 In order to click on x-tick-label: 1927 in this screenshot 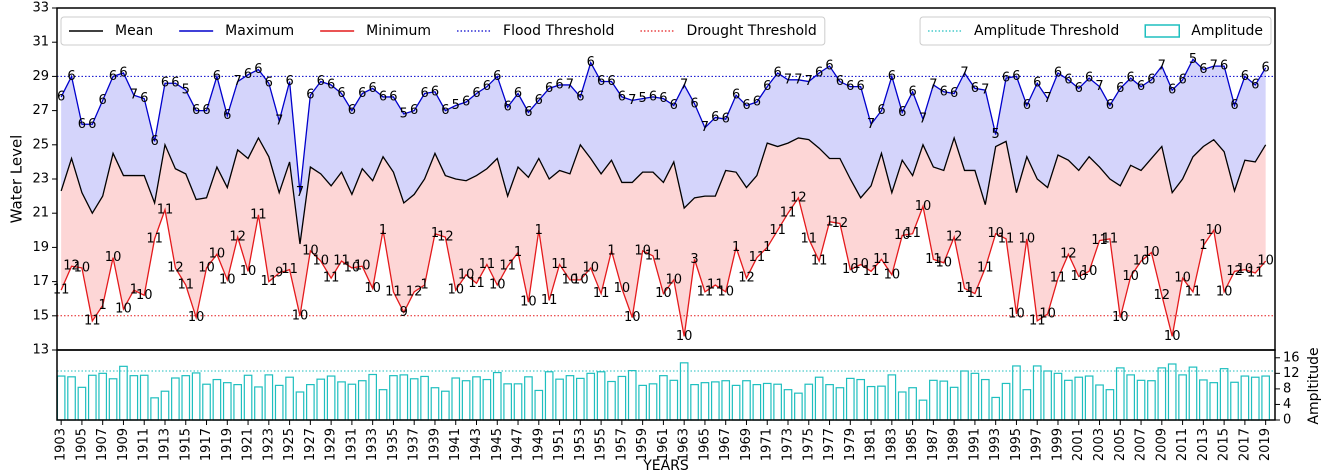, I will do `click(310, 444)`.